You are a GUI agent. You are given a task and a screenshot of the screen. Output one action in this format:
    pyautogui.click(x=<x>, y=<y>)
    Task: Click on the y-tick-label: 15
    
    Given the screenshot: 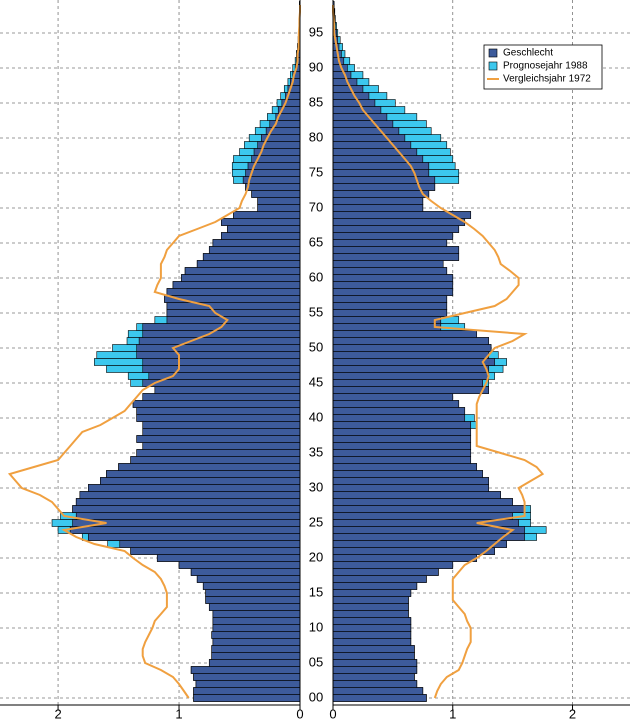 What is the action you would take?
    pyautogui.click(x=316, y=591)
    